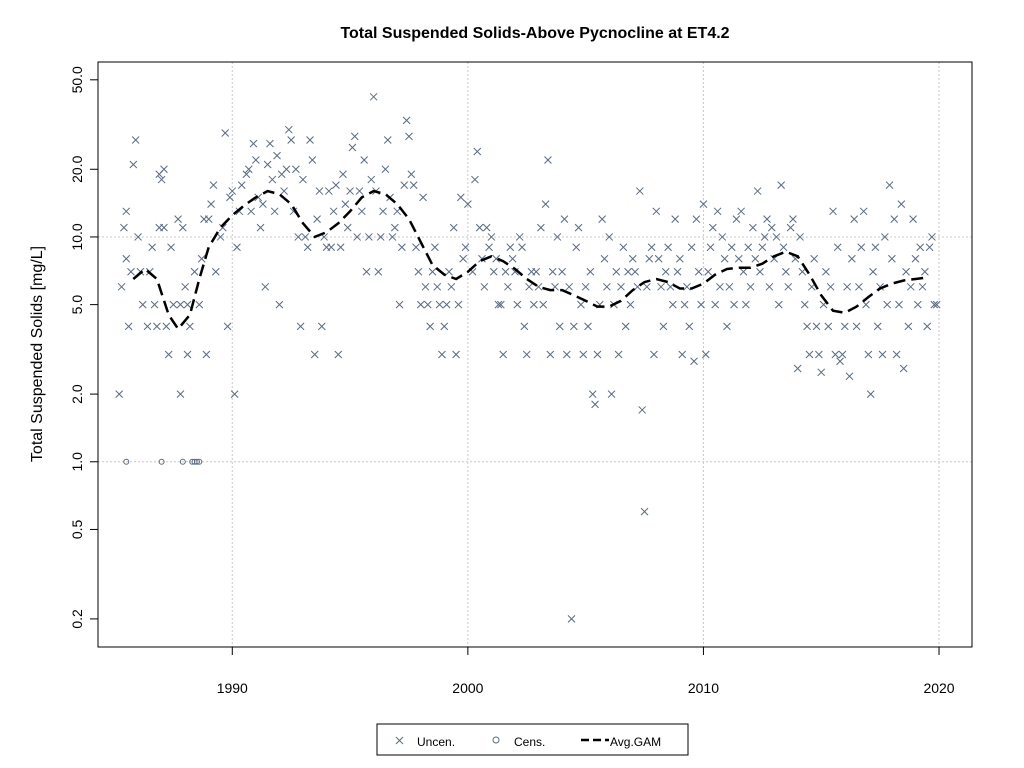  I want to click on y-tick-label: 0.2, so click(77, 619).